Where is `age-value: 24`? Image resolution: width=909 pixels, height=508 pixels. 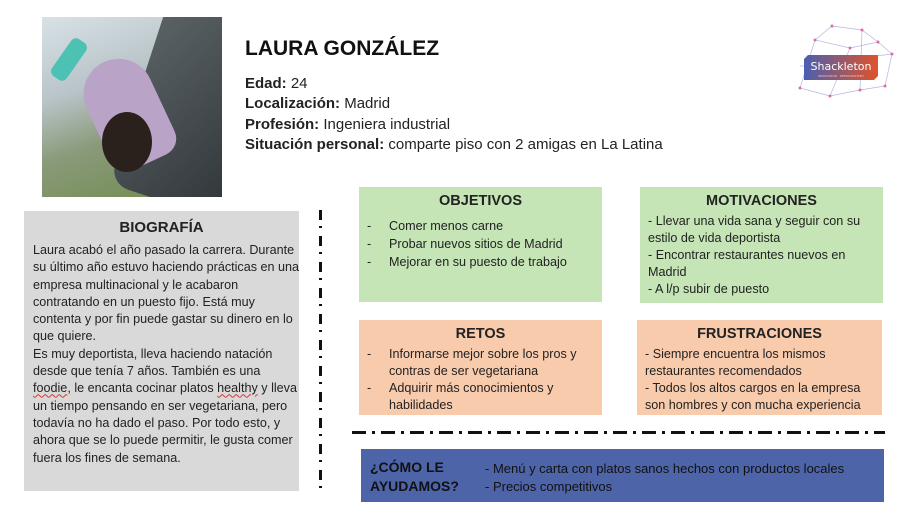 age-value: 24 is located at coordinates (299, 83).